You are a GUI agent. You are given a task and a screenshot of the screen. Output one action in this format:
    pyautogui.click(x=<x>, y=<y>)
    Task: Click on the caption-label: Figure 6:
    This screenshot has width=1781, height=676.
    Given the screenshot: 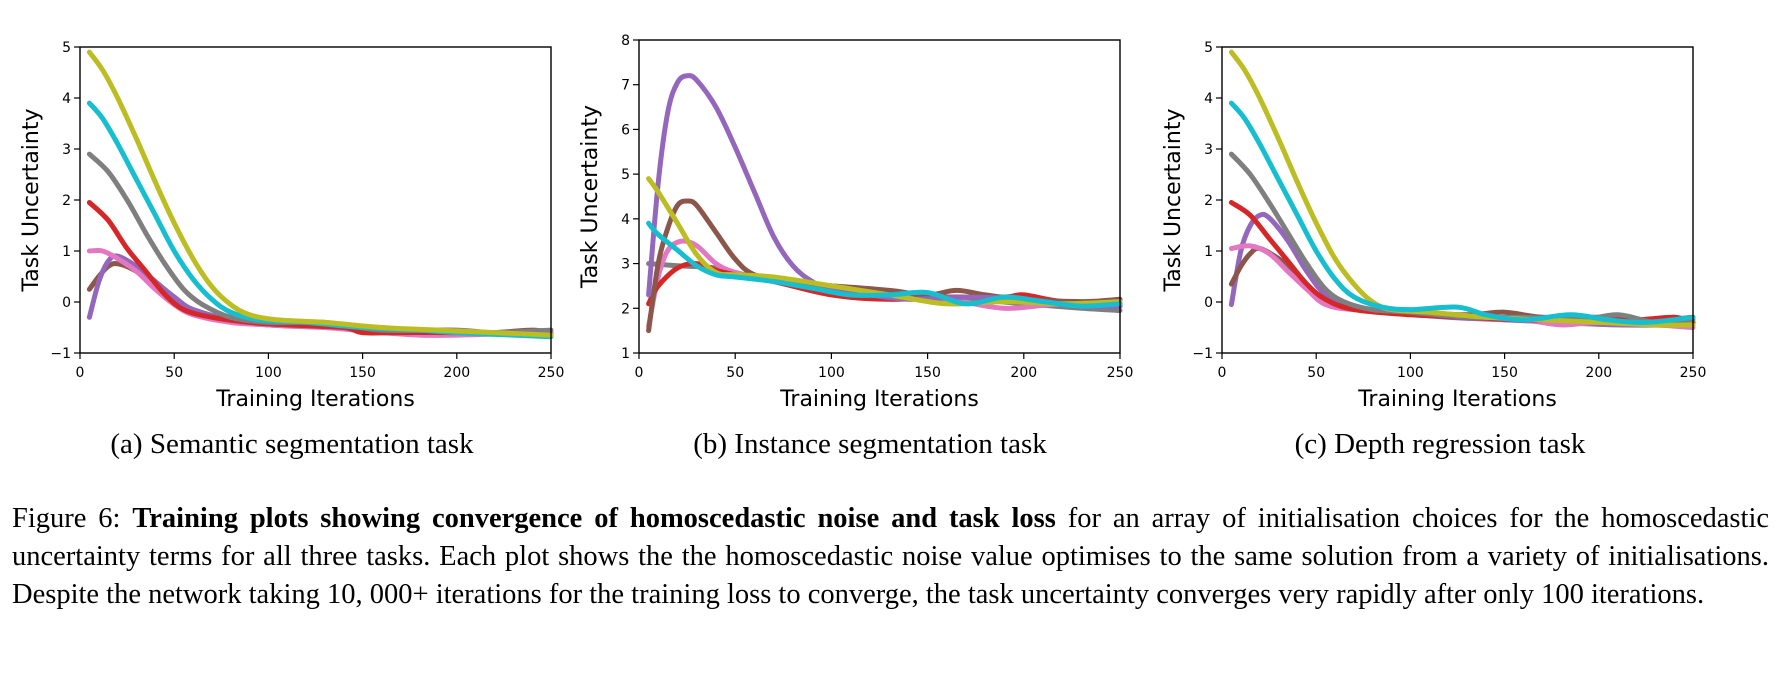 What is the action you would take?
    pyautogui.click(x=66, y=518)
    